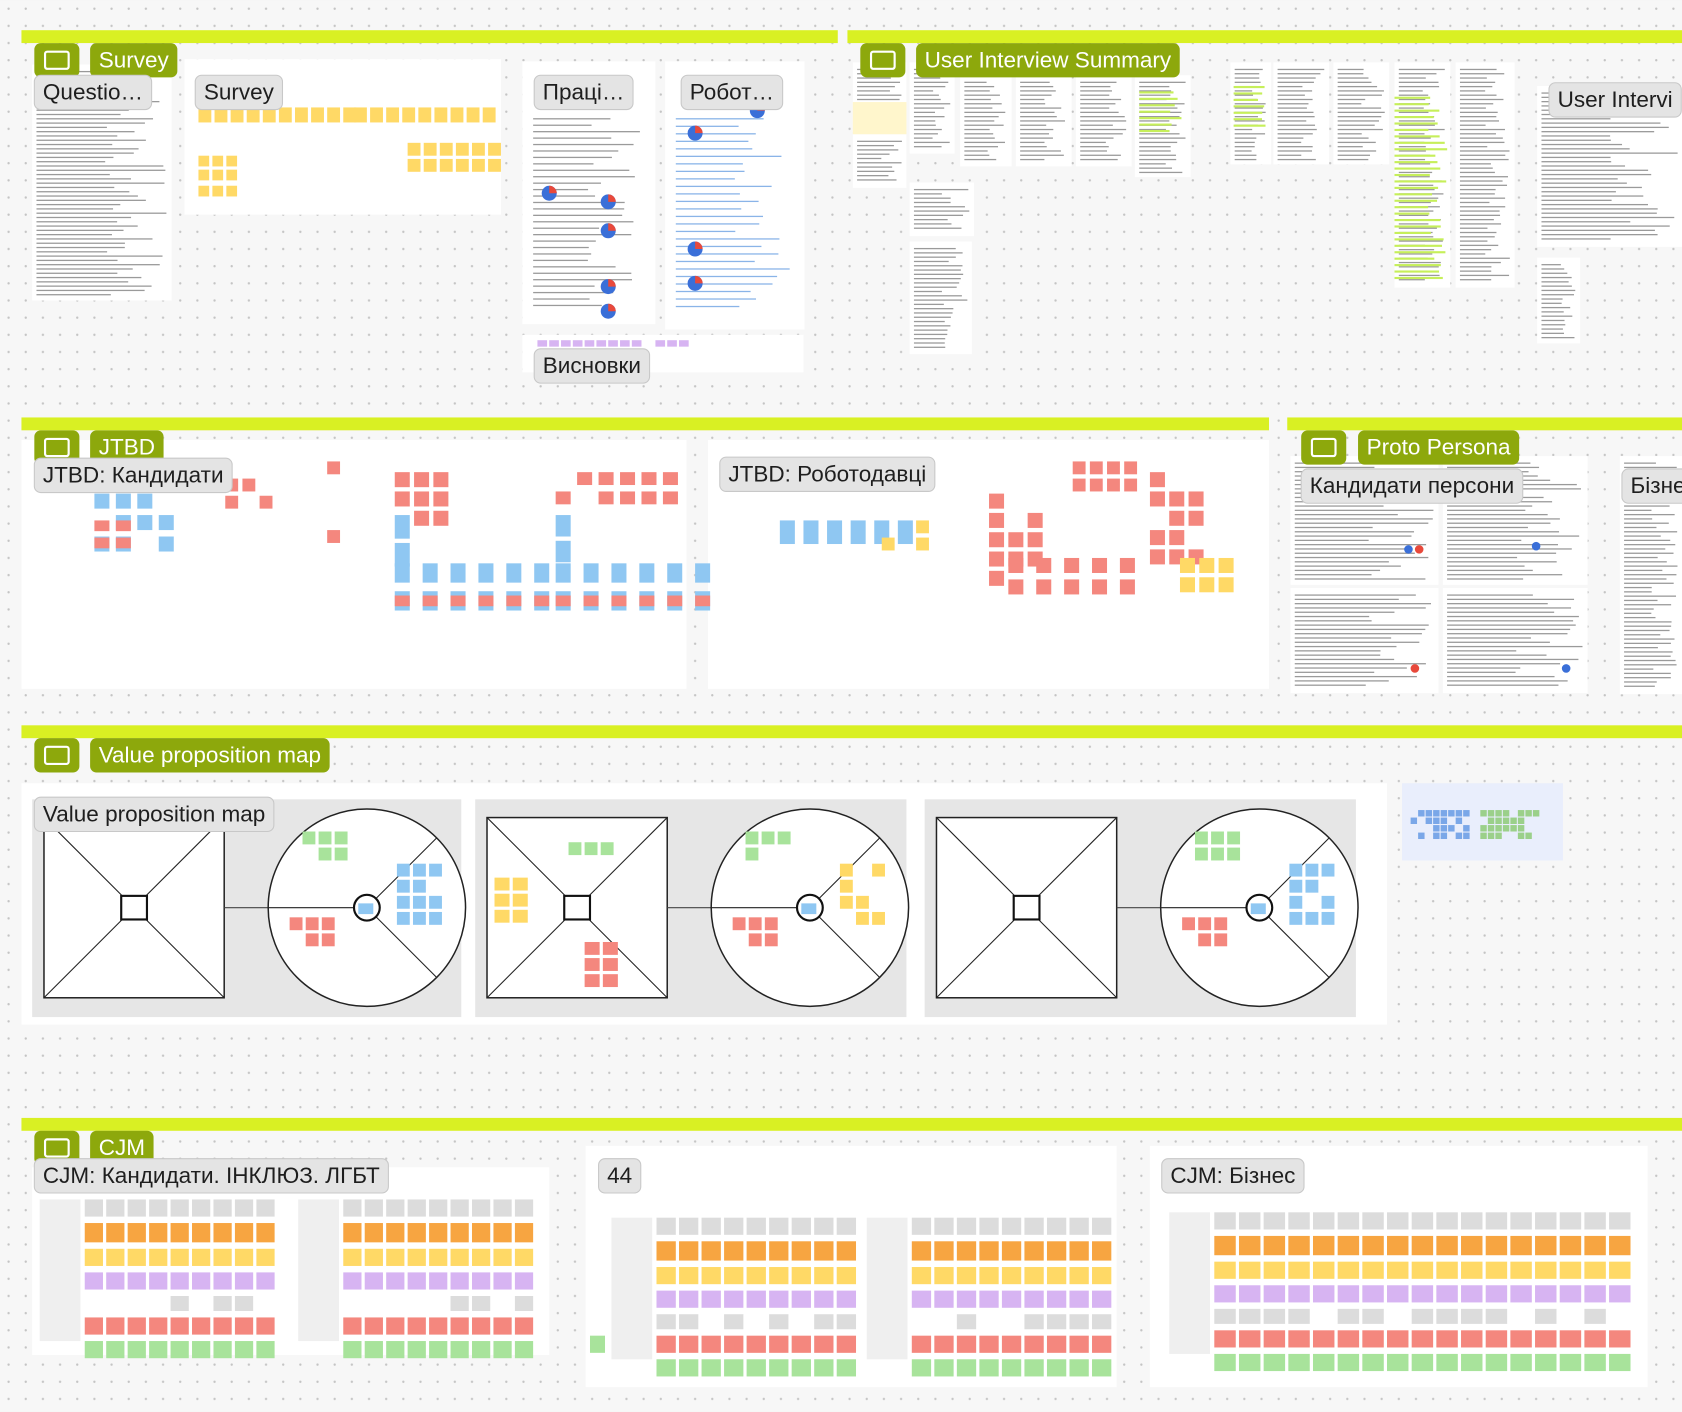 This screenshot has height=1412, width=1682. I want to click on frame-label: Висновки, so click(592, 365).